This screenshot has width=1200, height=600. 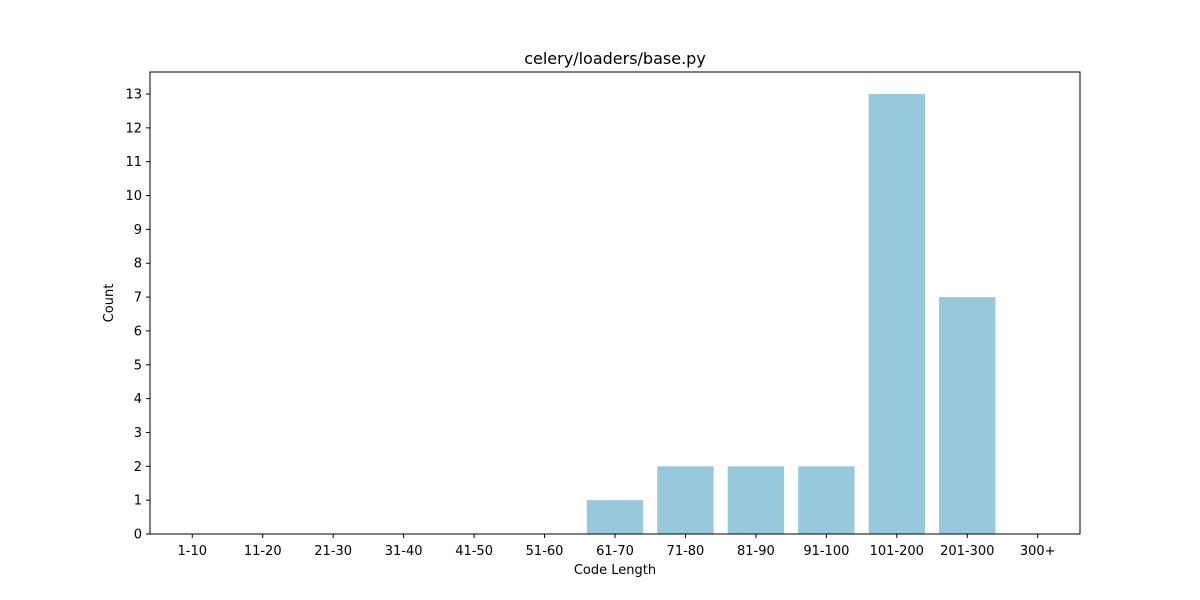 What do you see at coordinates (686, 551) in the screenshot?
I see `x-tick-label: 71-80` at bounding box center [686, 551].